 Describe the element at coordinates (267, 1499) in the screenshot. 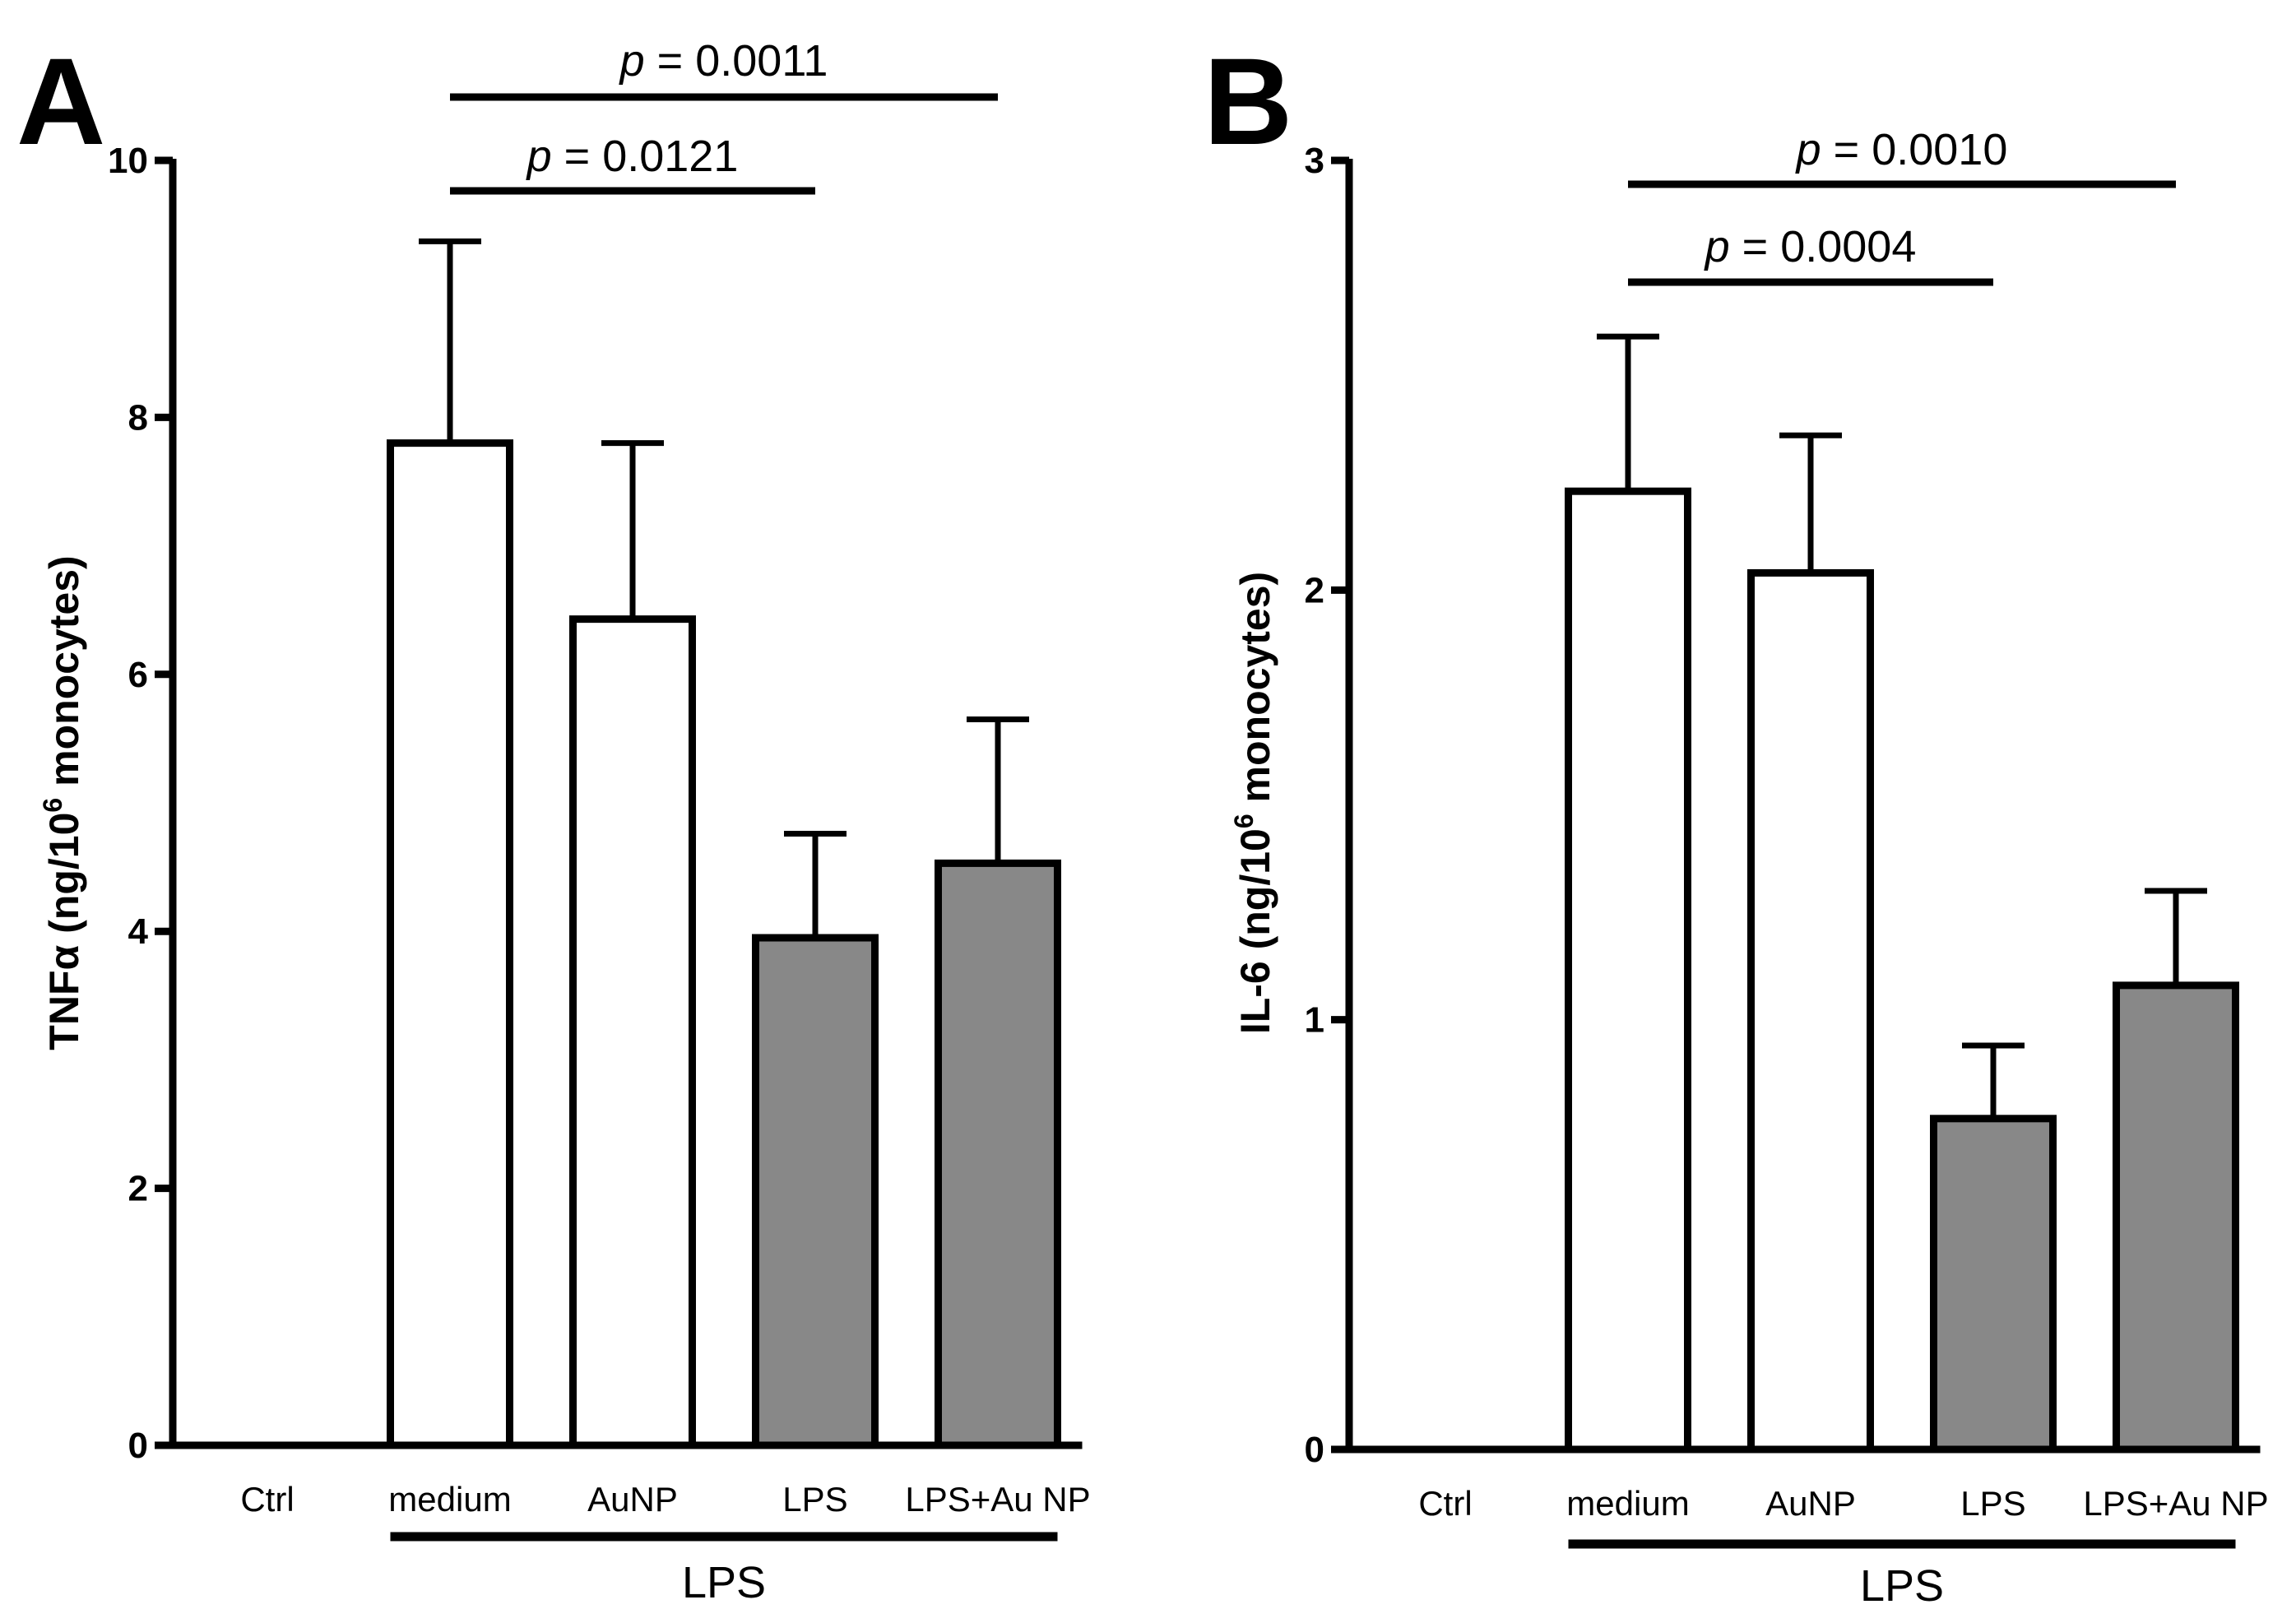

I see `panel-a-xtick-label: Ctrl` at that location.